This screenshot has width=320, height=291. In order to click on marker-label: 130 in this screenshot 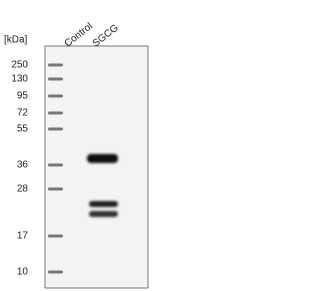, I will do `click(19, 79)`.